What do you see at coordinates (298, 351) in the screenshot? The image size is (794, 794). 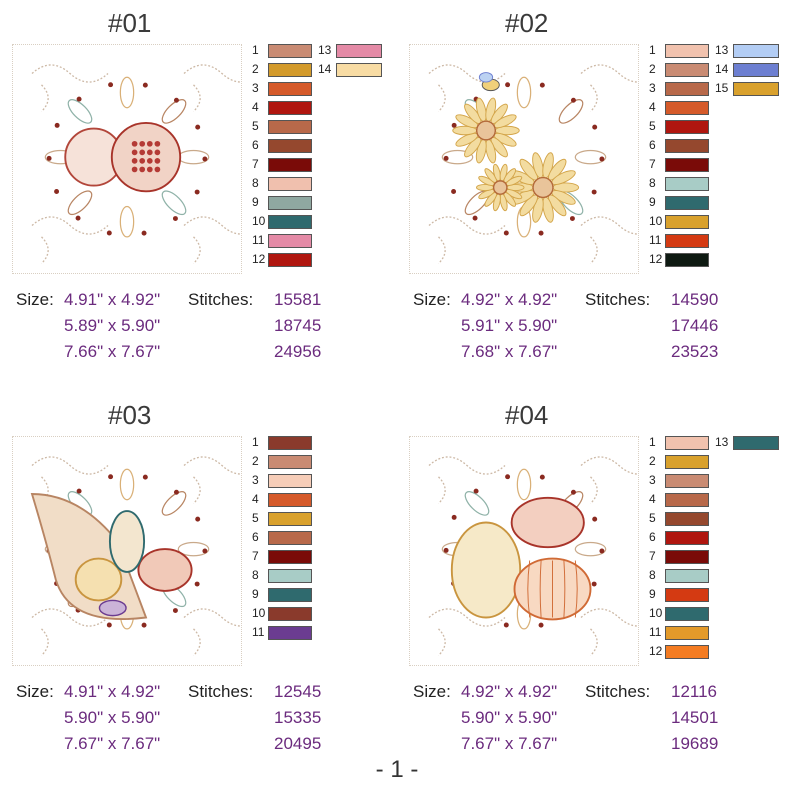 I see `stitch-count: 24956` at bounding box center [298, 351].